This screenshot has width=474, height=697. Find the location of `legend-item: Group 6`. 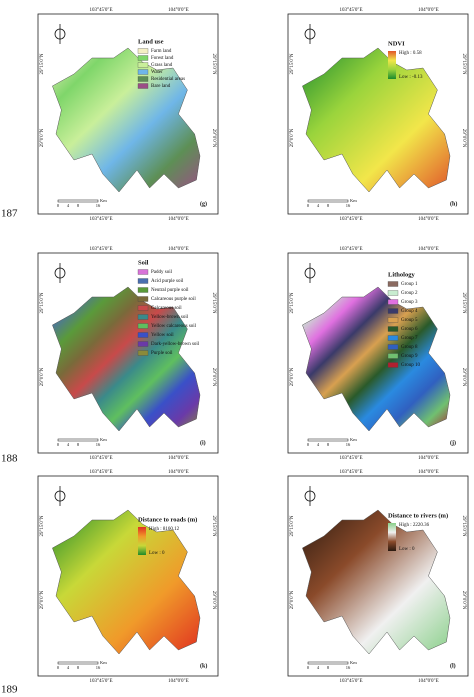

legend-item: Group 6 is located at coordinates (409, 329).